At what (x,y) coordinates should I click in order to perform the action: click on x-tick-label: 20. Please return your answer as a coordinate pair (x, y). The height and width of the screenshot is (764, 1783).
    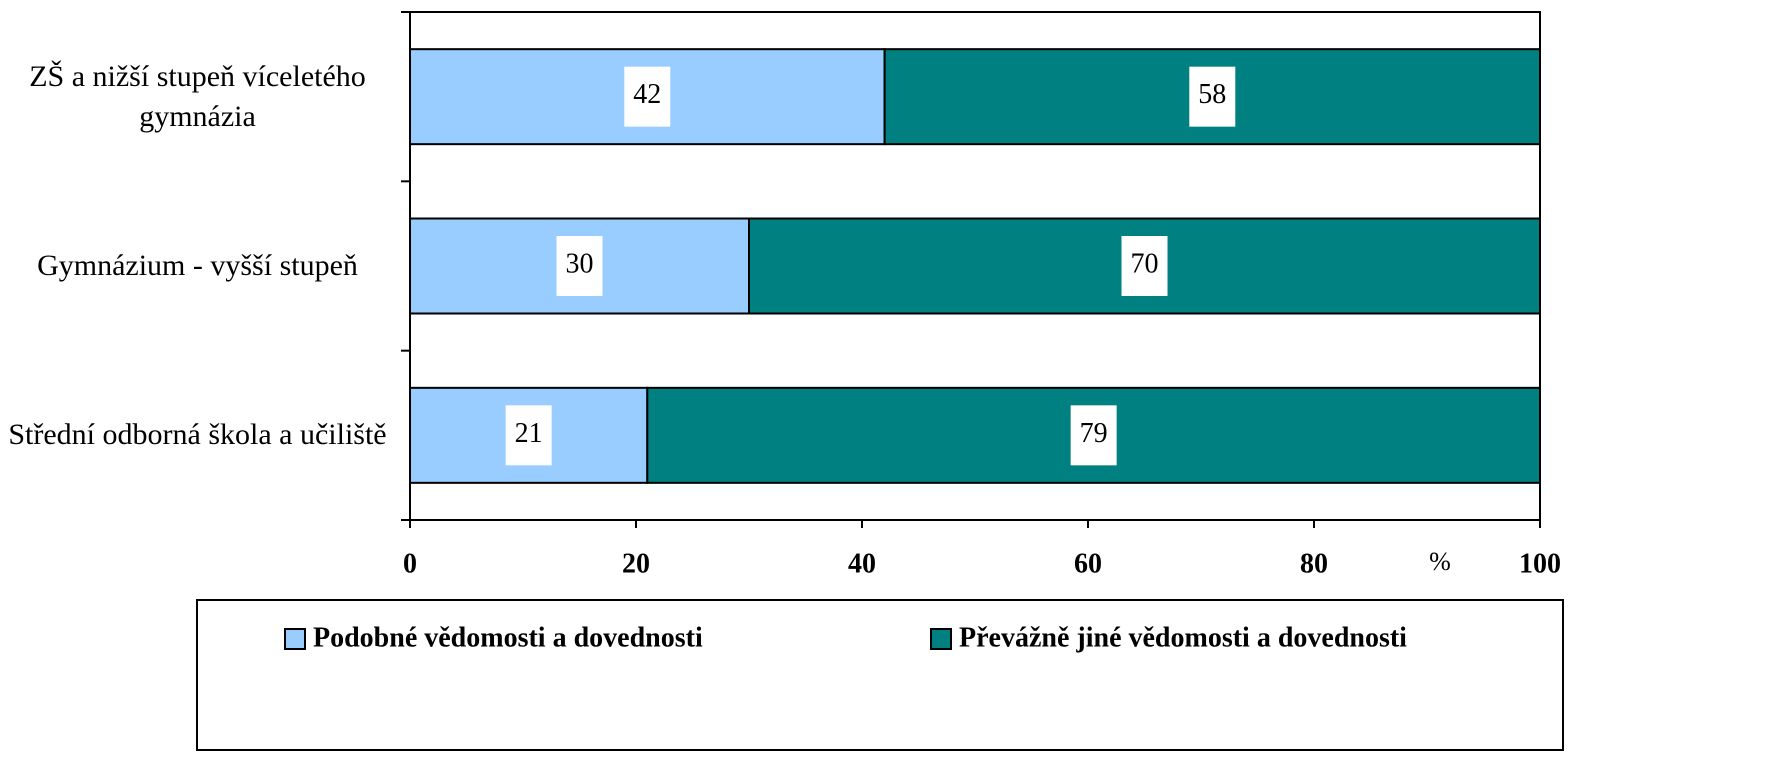
    Looking at the image, I should click on (636, 563).